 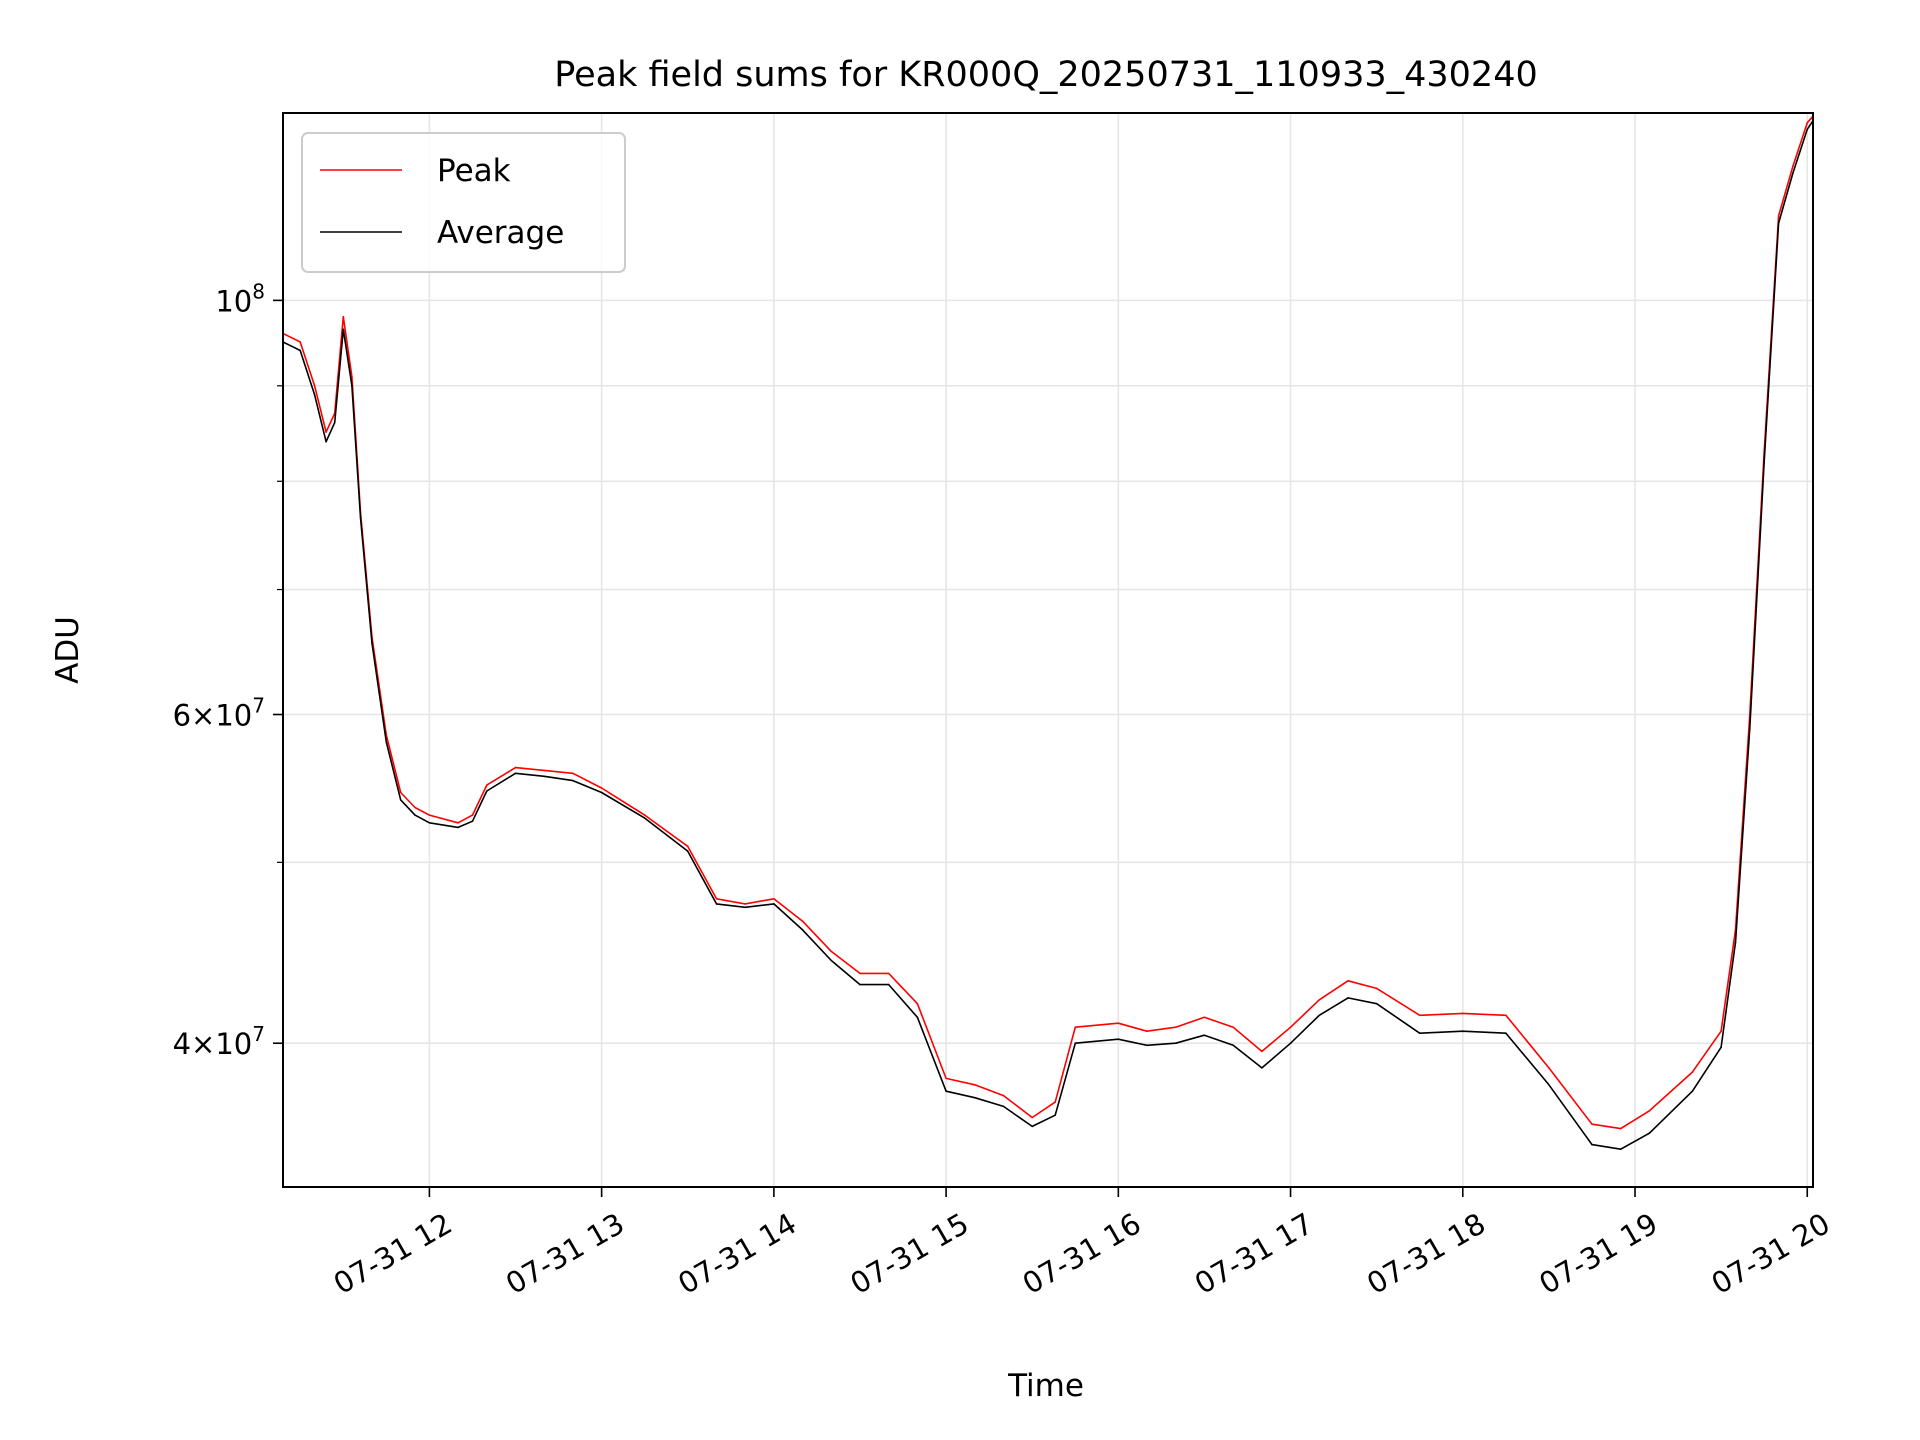 I want to click on legend: Peak Average, so click(x=463, y=202).